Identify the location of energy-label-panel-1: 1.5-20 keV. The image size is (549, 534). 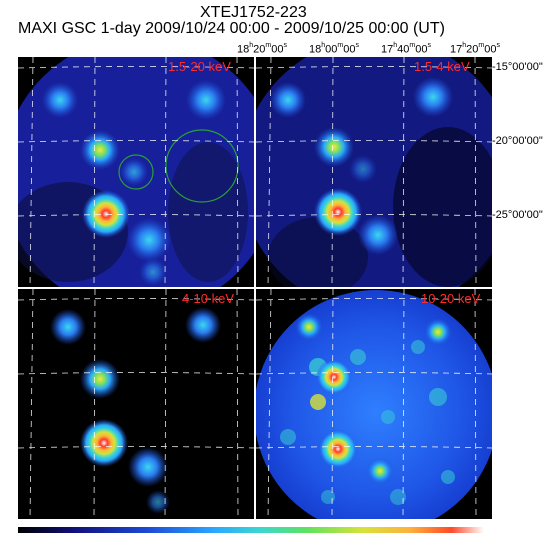
(199, 66).